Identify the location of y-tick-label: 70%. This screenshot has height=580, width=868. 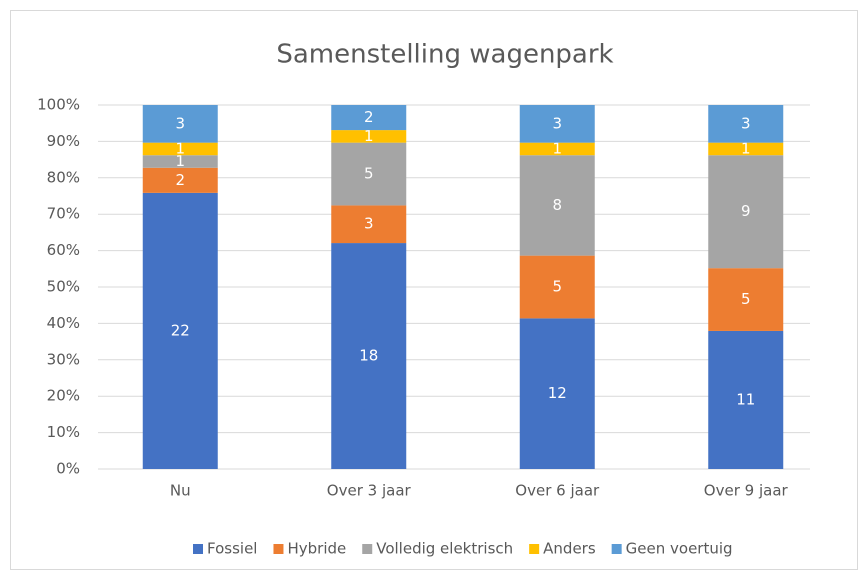
(63, 214).